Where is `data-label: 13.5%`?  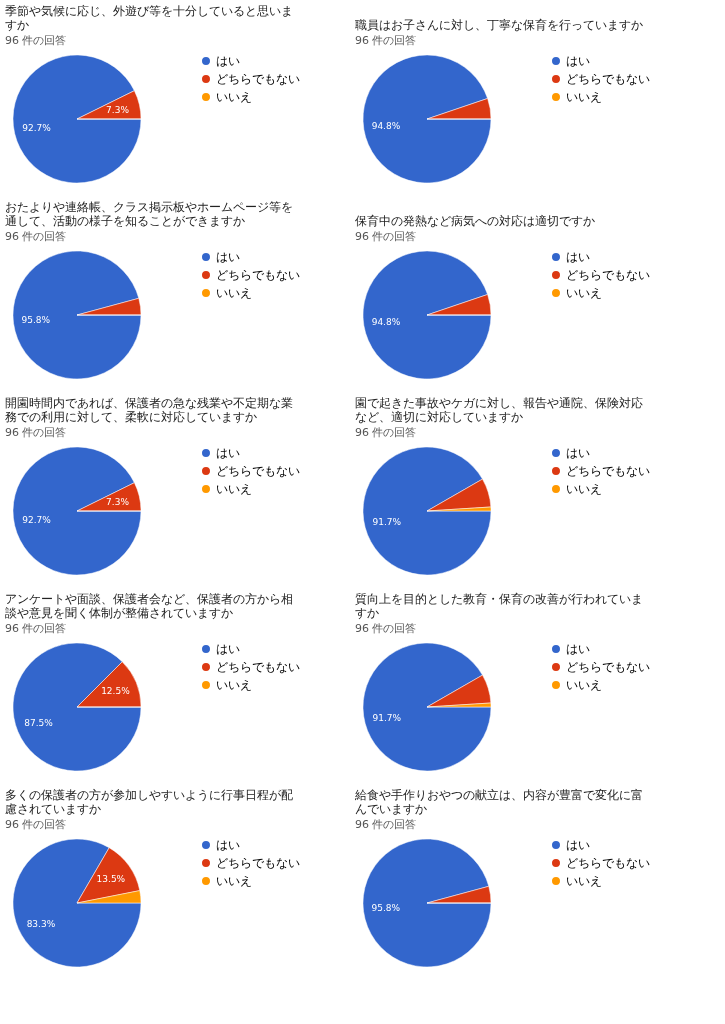 data-label: 13.5% is located at coordinates (111, 878).